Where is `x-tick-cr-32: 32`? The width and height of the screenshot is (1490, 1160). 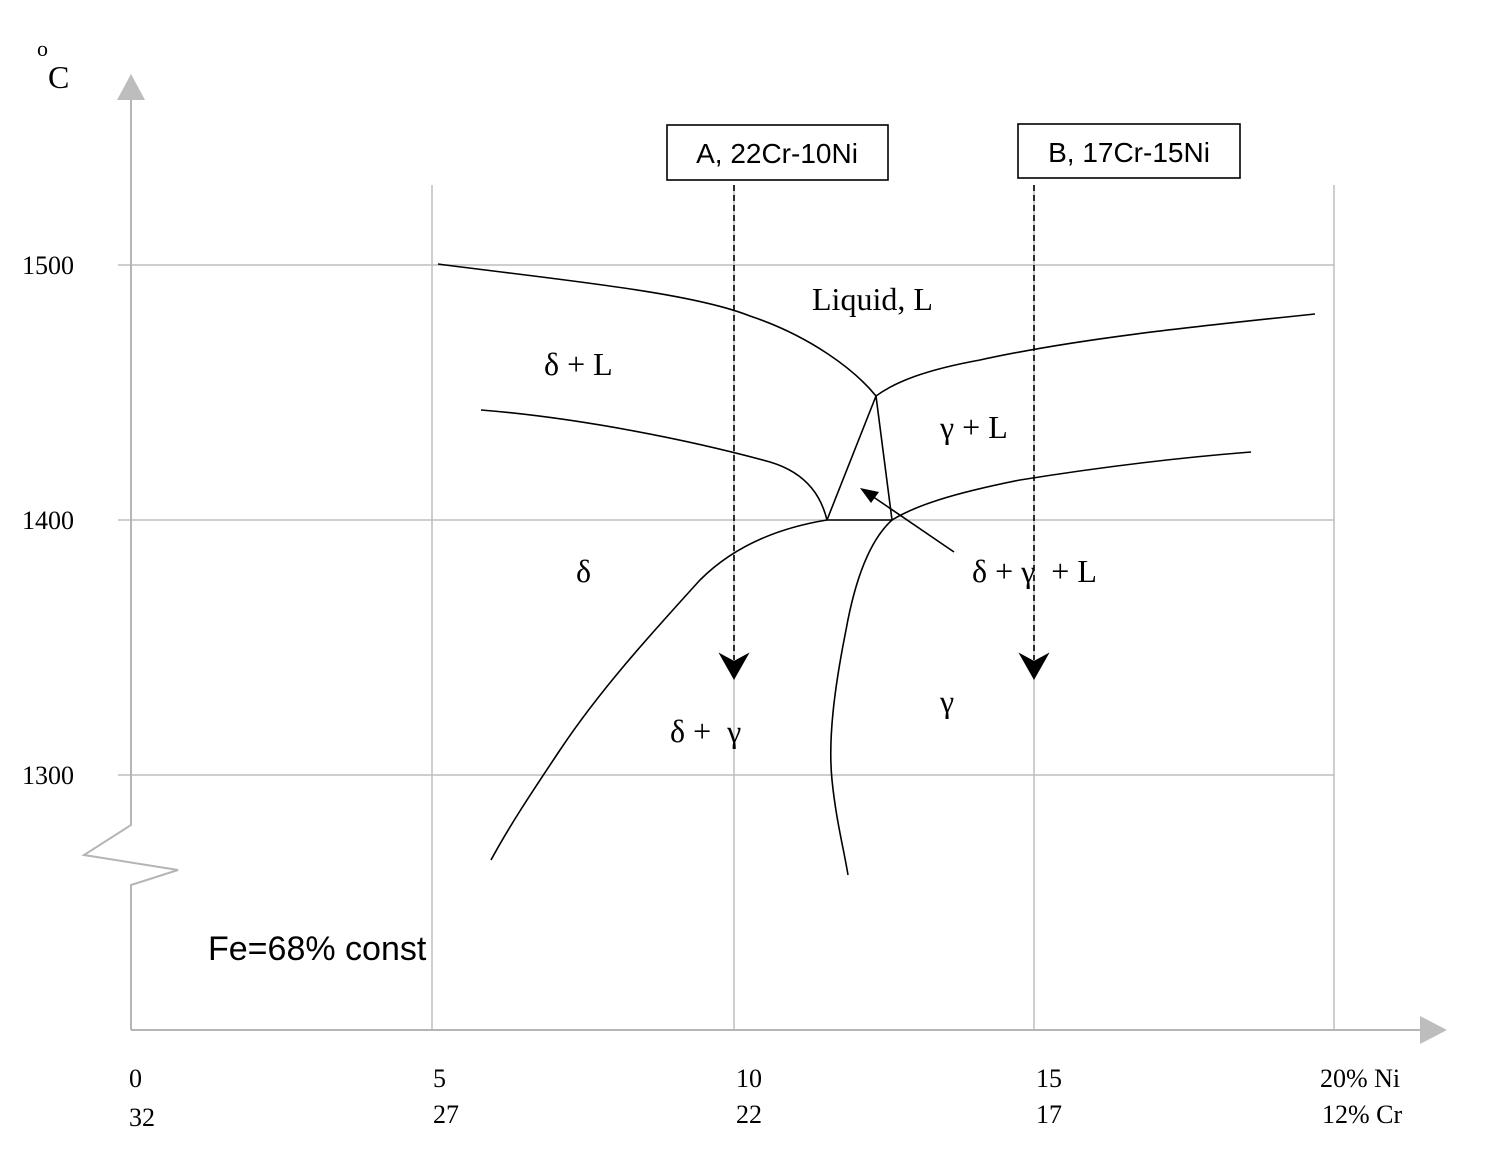
x-tick-cr-32: 32 is located at coordinates (142, 1117).